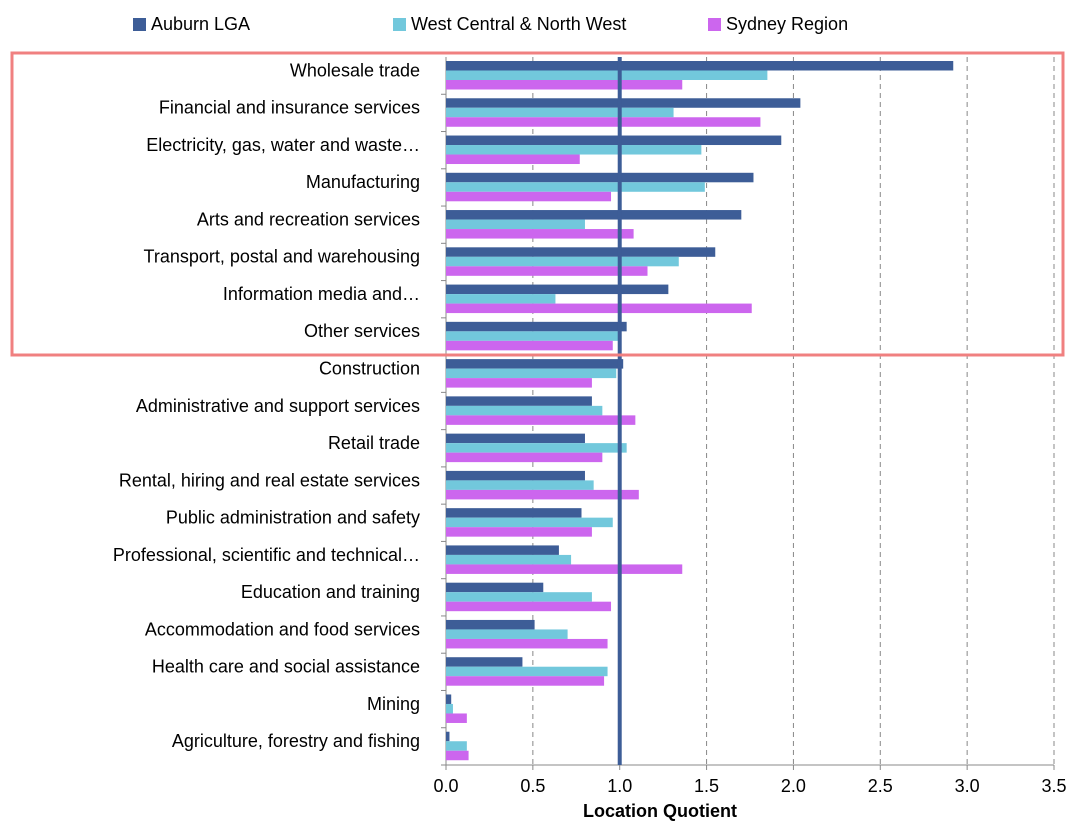 The width and height of the screenshot is (1075, 827). What do you see at coordinates (793, 786) in the screenshot?
I see `x-tick-label: 2.0` at bounding box center [793, 786].